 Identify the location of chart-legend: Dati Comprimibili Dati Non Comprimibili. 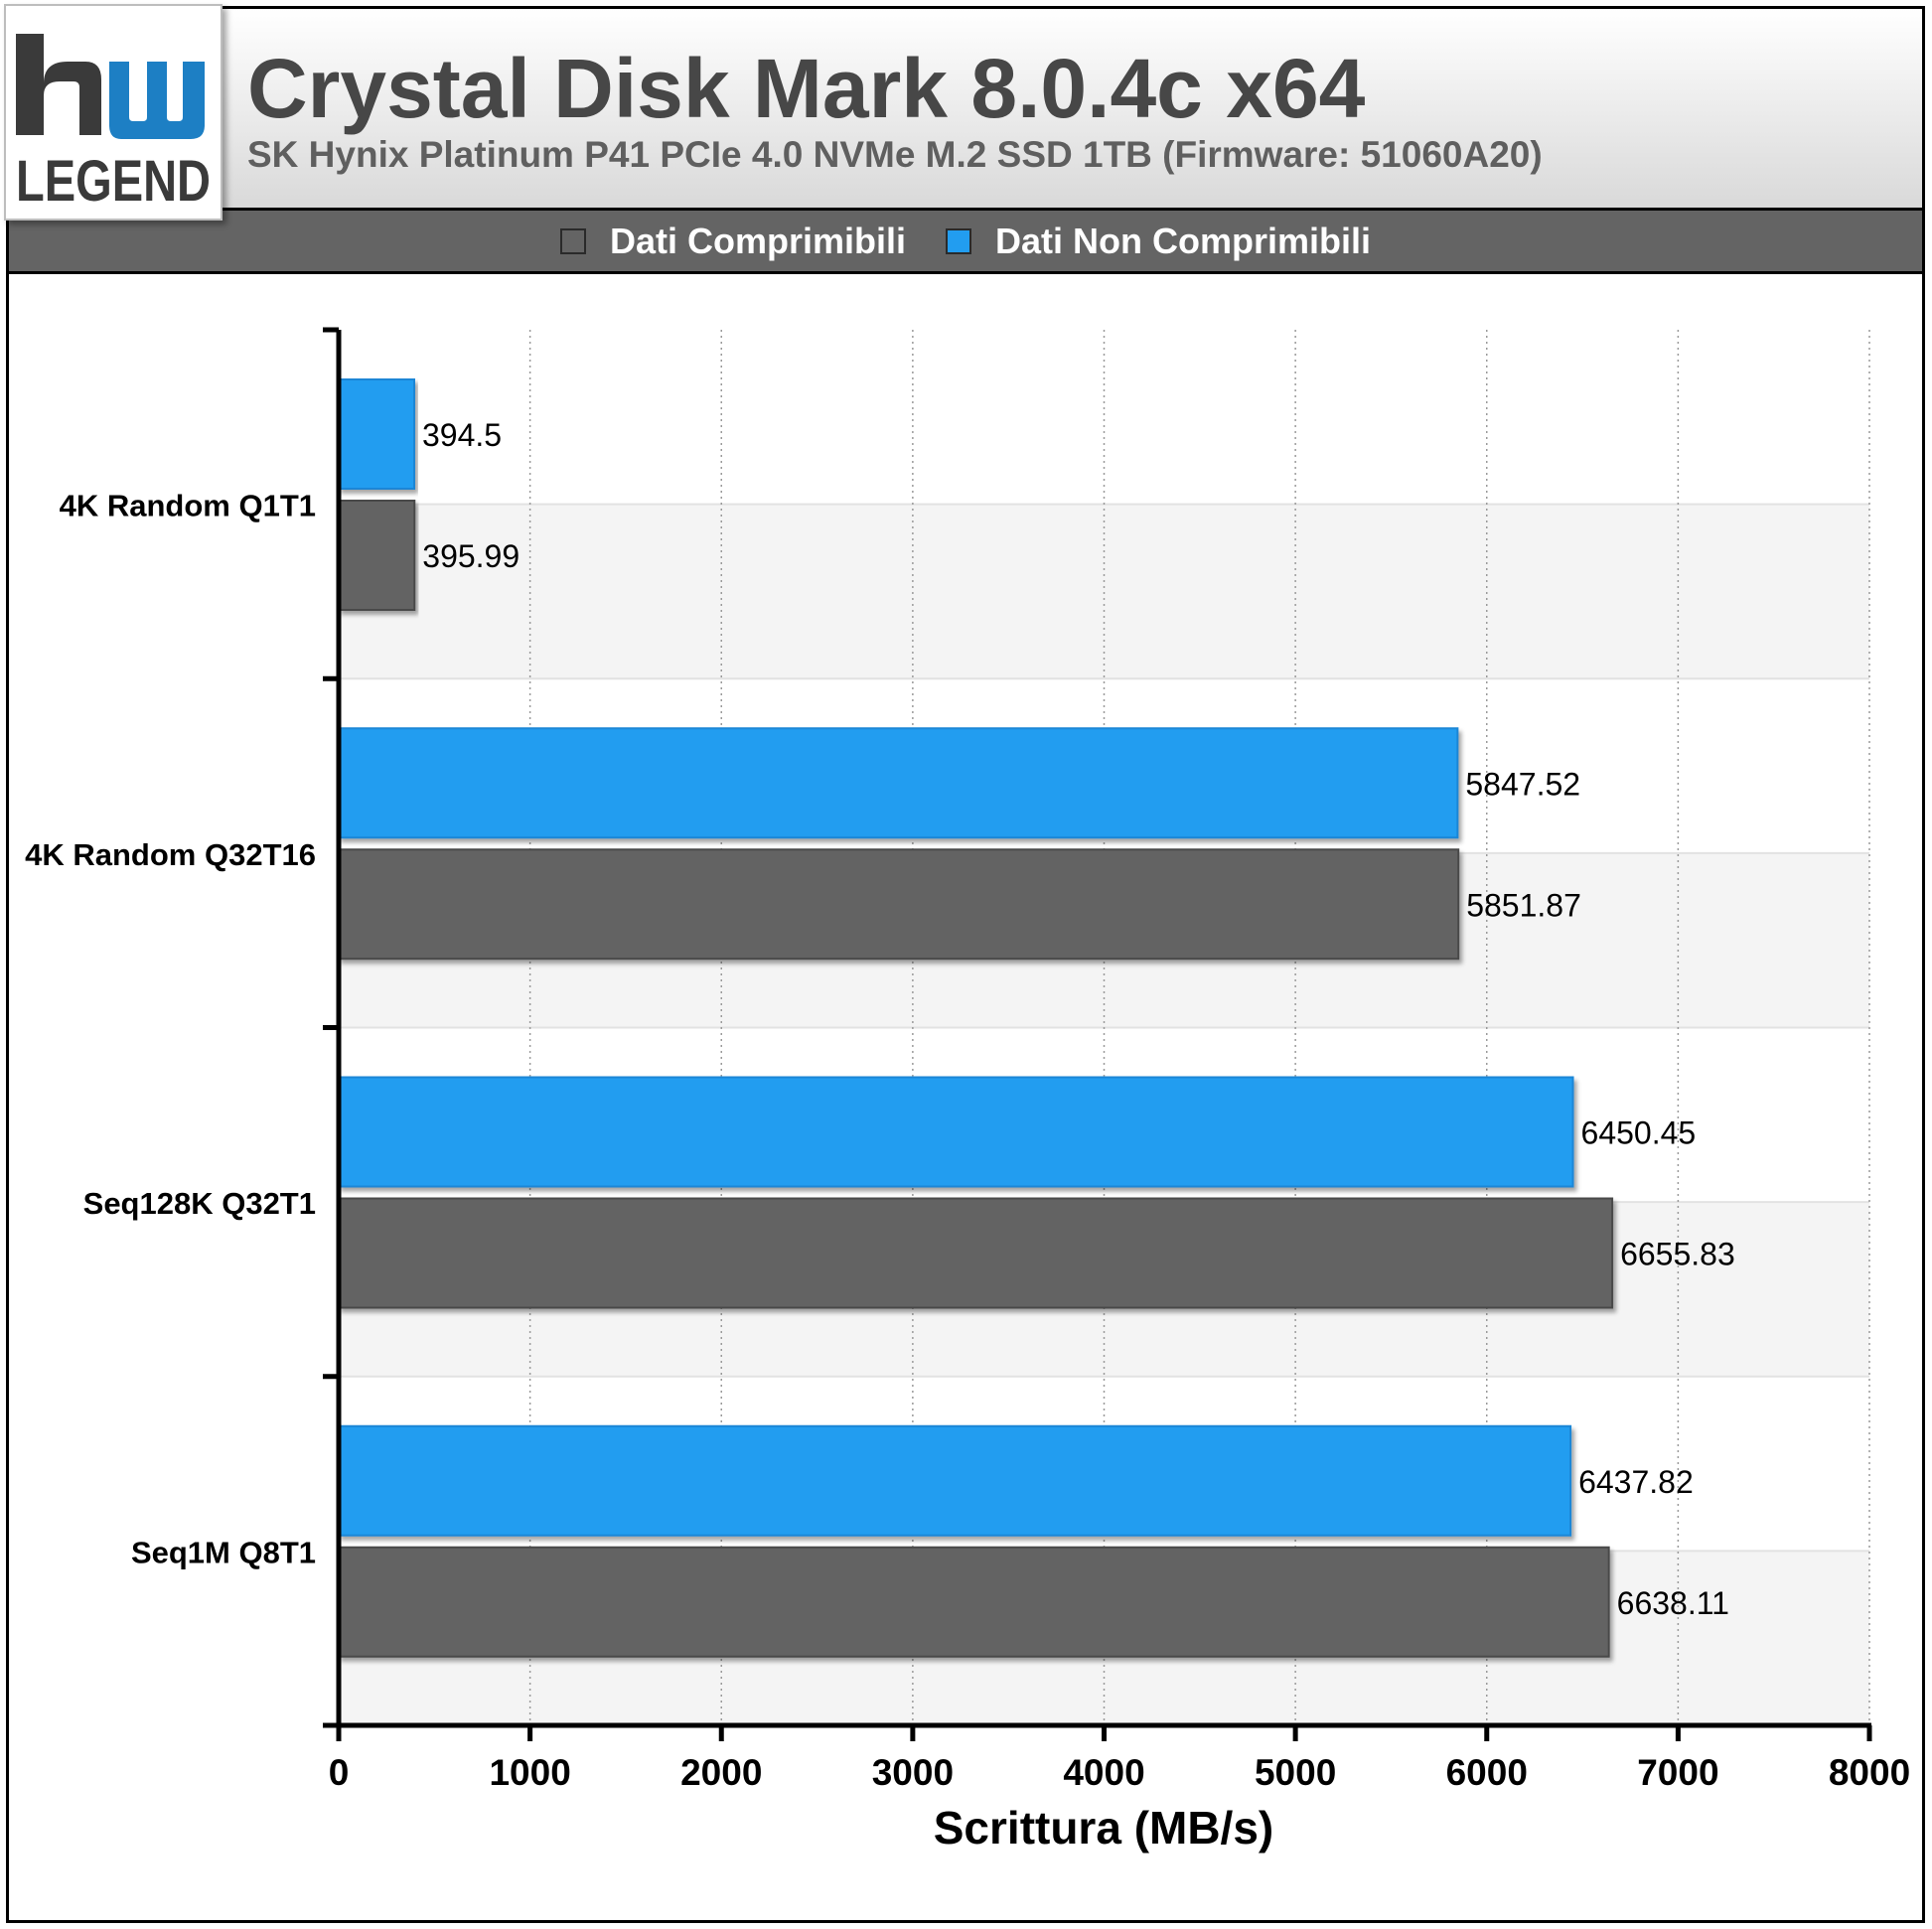
(965, 241).